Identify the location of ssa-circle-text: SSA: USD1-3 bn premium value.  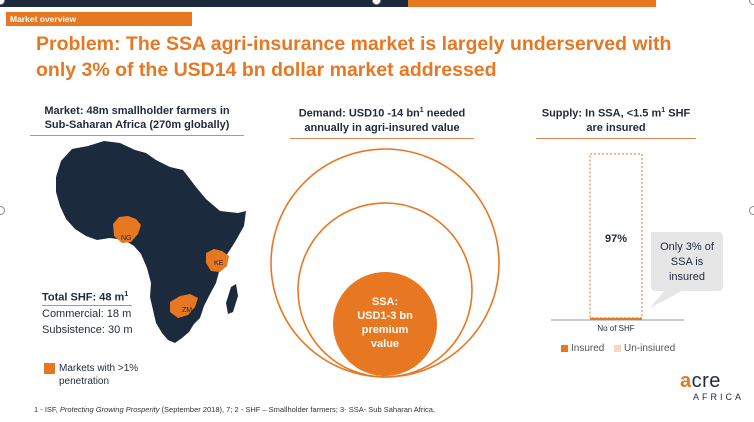
(385, 323).